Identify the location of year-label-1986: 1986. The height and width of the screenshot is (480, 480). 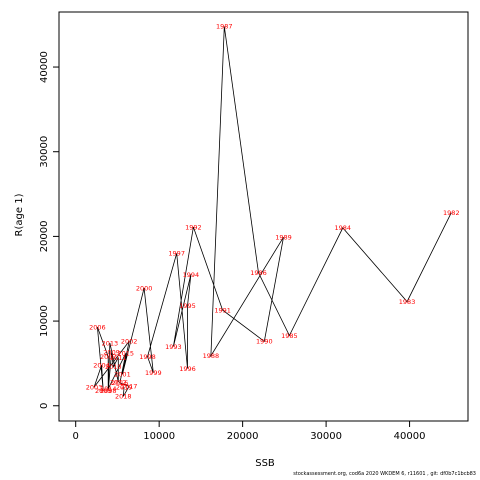
(258, 273).